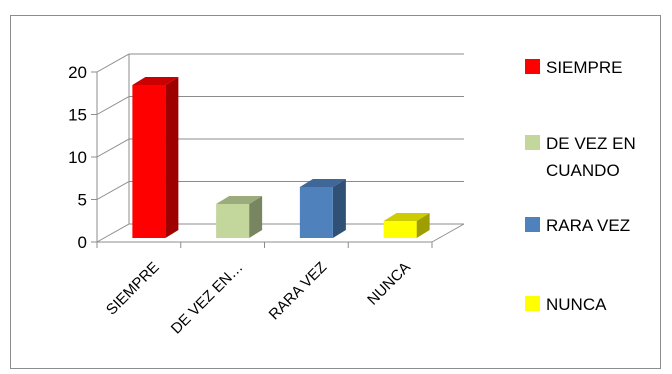 This screenshot has height=374, width=672. What do you see at coordinates (576, 304) in the screenshot?
I see `legend-label-3: NUNCA` at bounding box center [576, 304].